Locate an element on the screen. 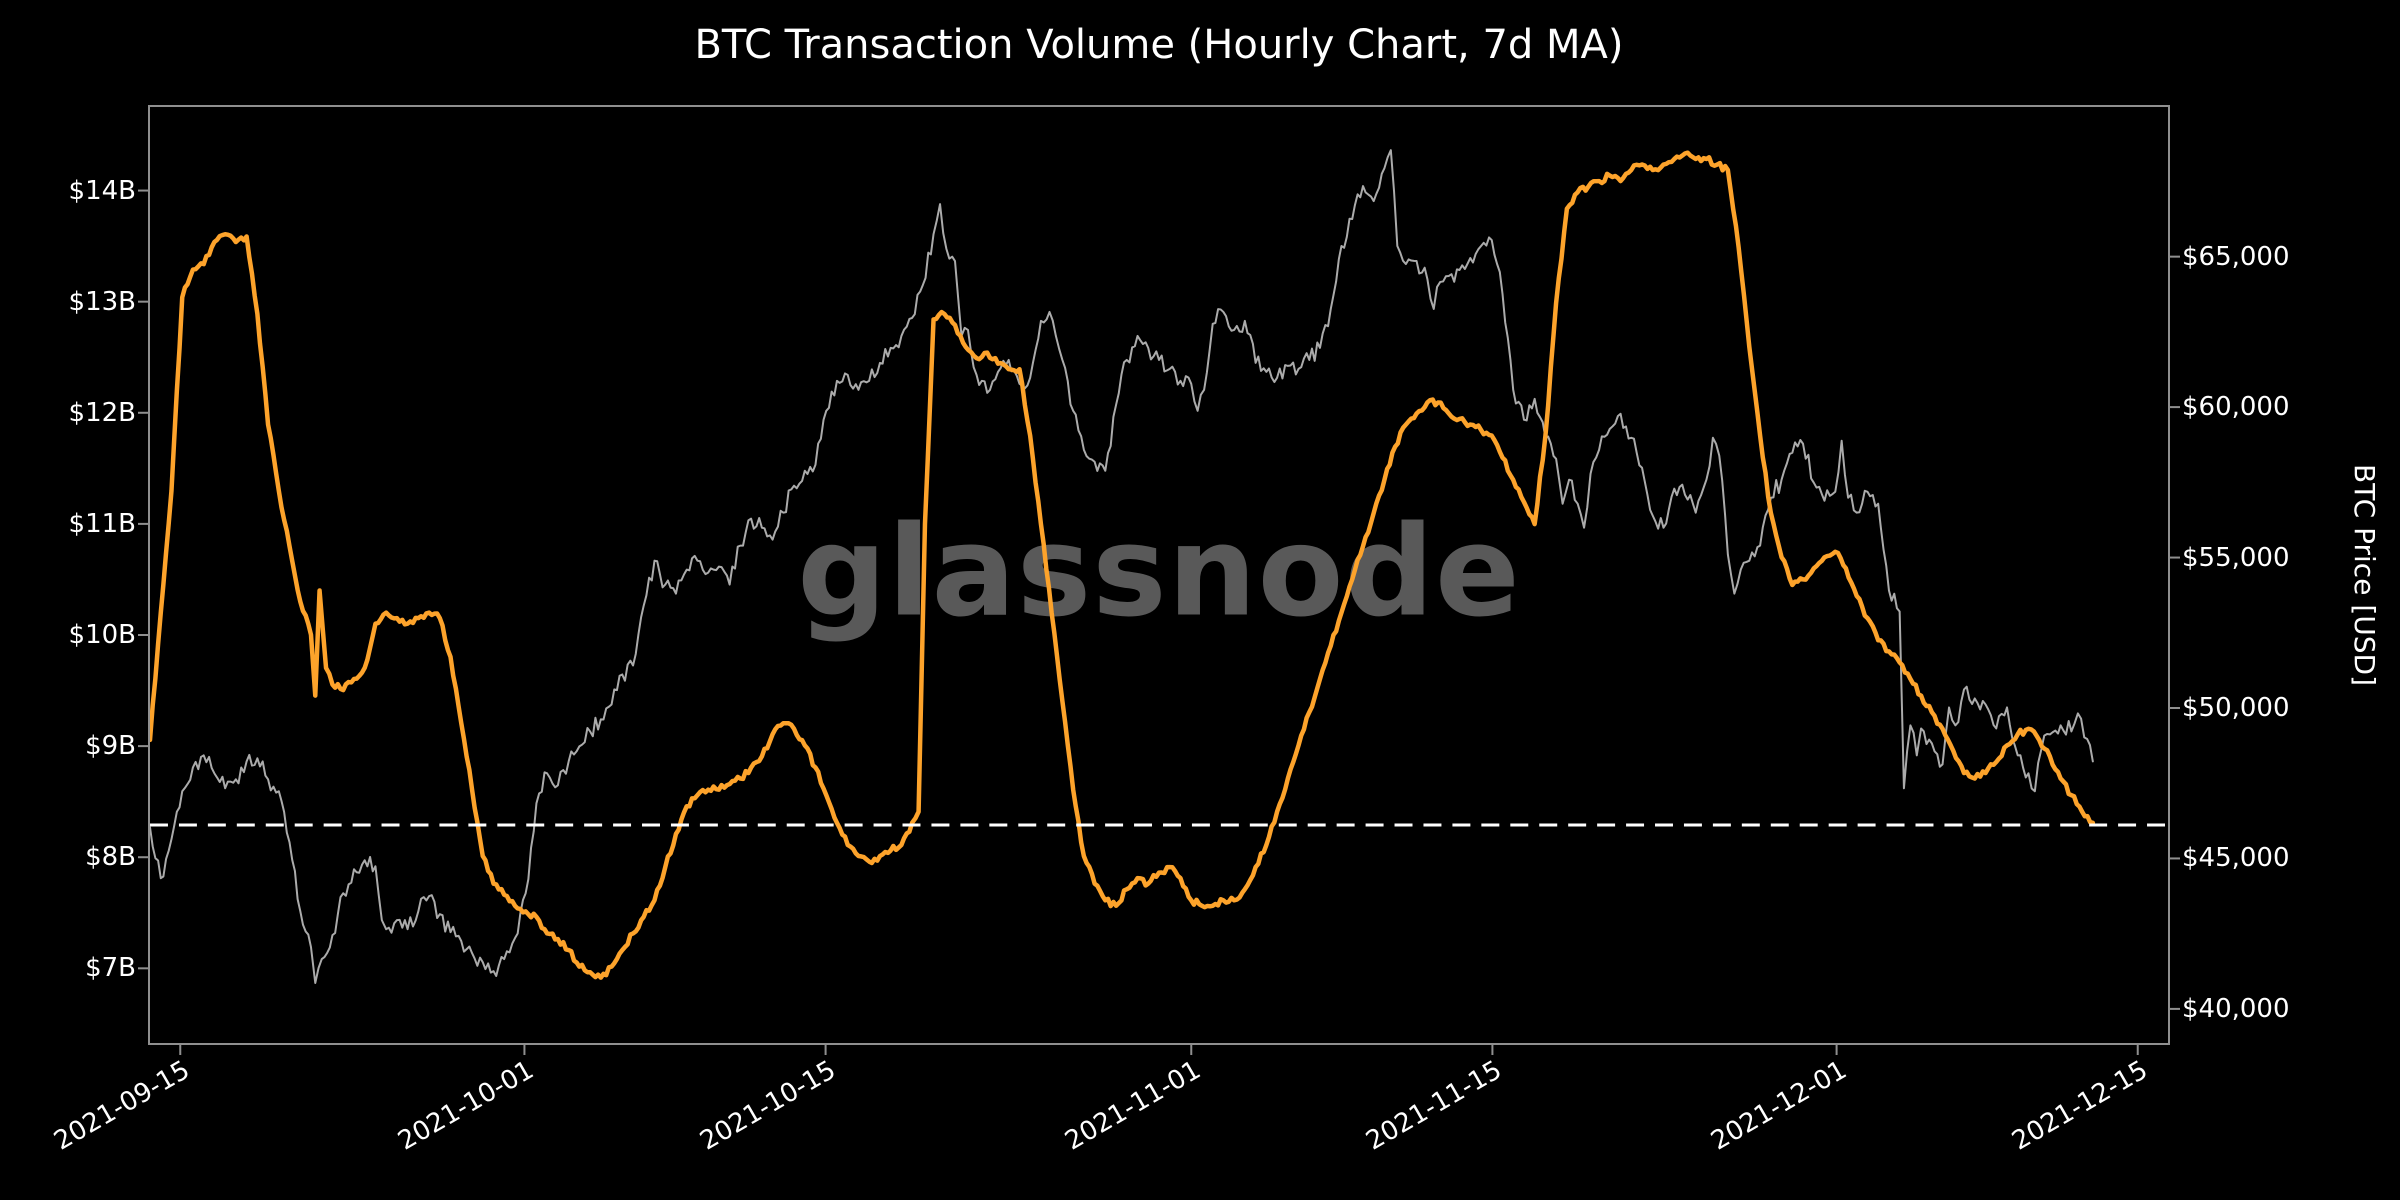 This screenshot has height=1200, width=2400. left-tick-label: $11B is located at coordinates (102, 523).